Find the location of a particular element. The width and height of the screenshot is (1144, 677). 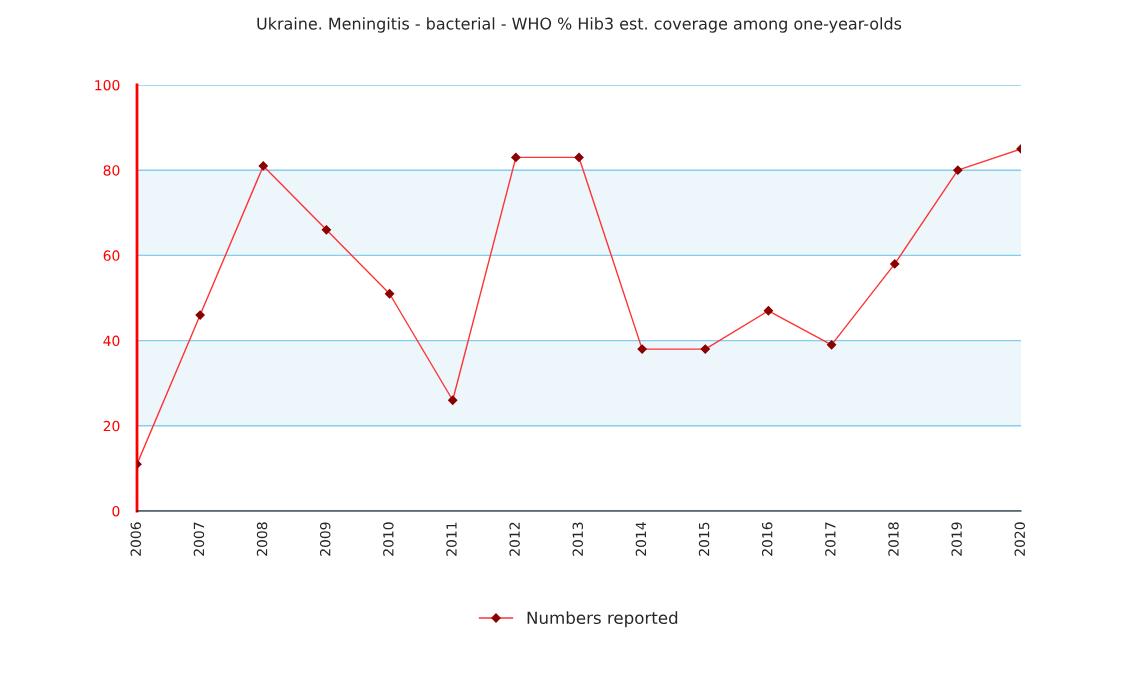

y-tick-label: 60 is located at coordinates (111, 255).